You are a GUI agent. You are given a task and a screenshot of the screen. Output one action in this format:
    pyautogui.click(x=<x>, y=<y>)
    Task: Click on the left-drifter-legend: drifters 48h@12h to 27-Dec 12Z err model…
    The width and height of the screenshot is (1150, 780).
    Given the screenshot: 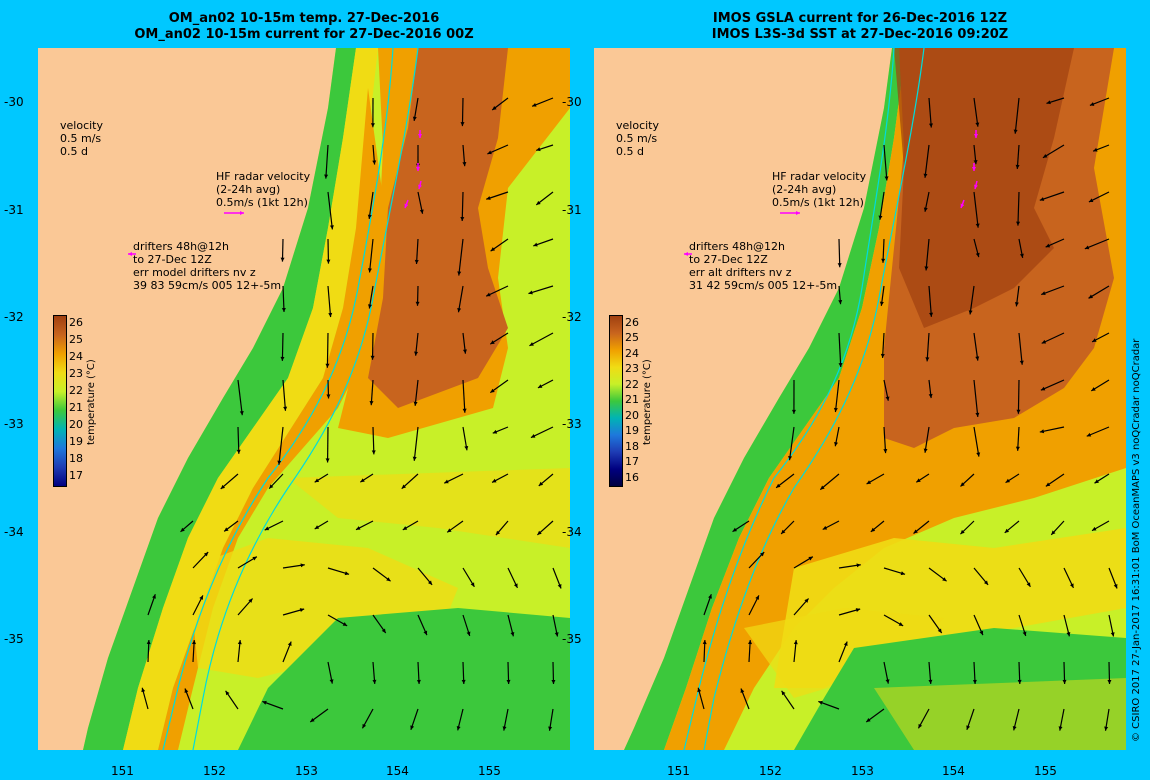 What is the action you would take?
    pyautogui.click(x=207, y=266)
    